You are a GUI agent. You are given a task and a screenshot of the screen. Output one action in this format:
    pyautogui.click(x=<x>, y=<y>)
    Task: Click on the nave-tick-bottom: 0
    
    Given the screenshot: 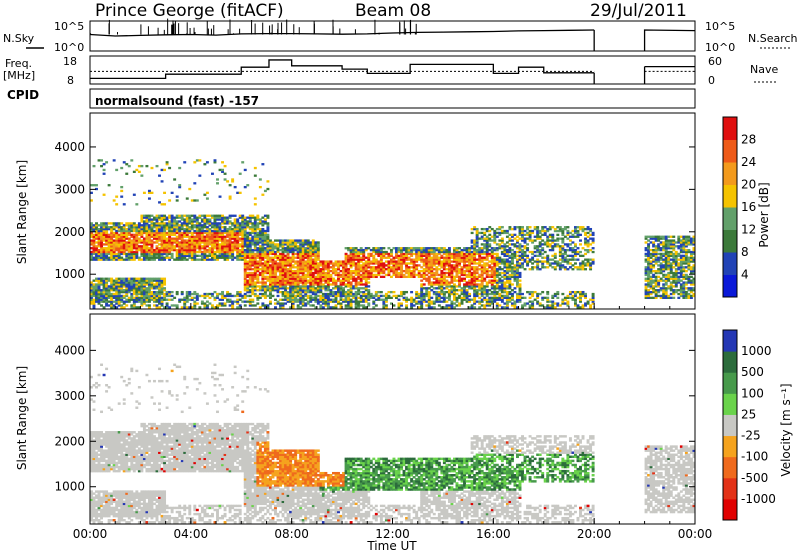 What is the action you would take?
    pyautogui.click(x=711, y=80)
    